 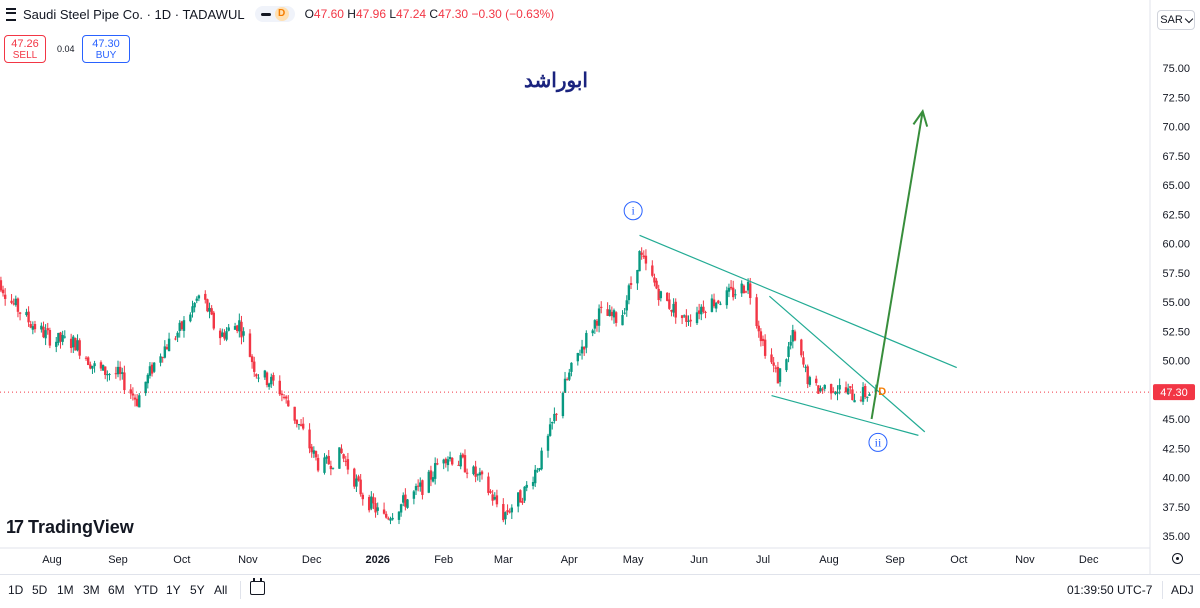 I want to click on y-tick-label: 55.00, so click(x=1176, y=303).